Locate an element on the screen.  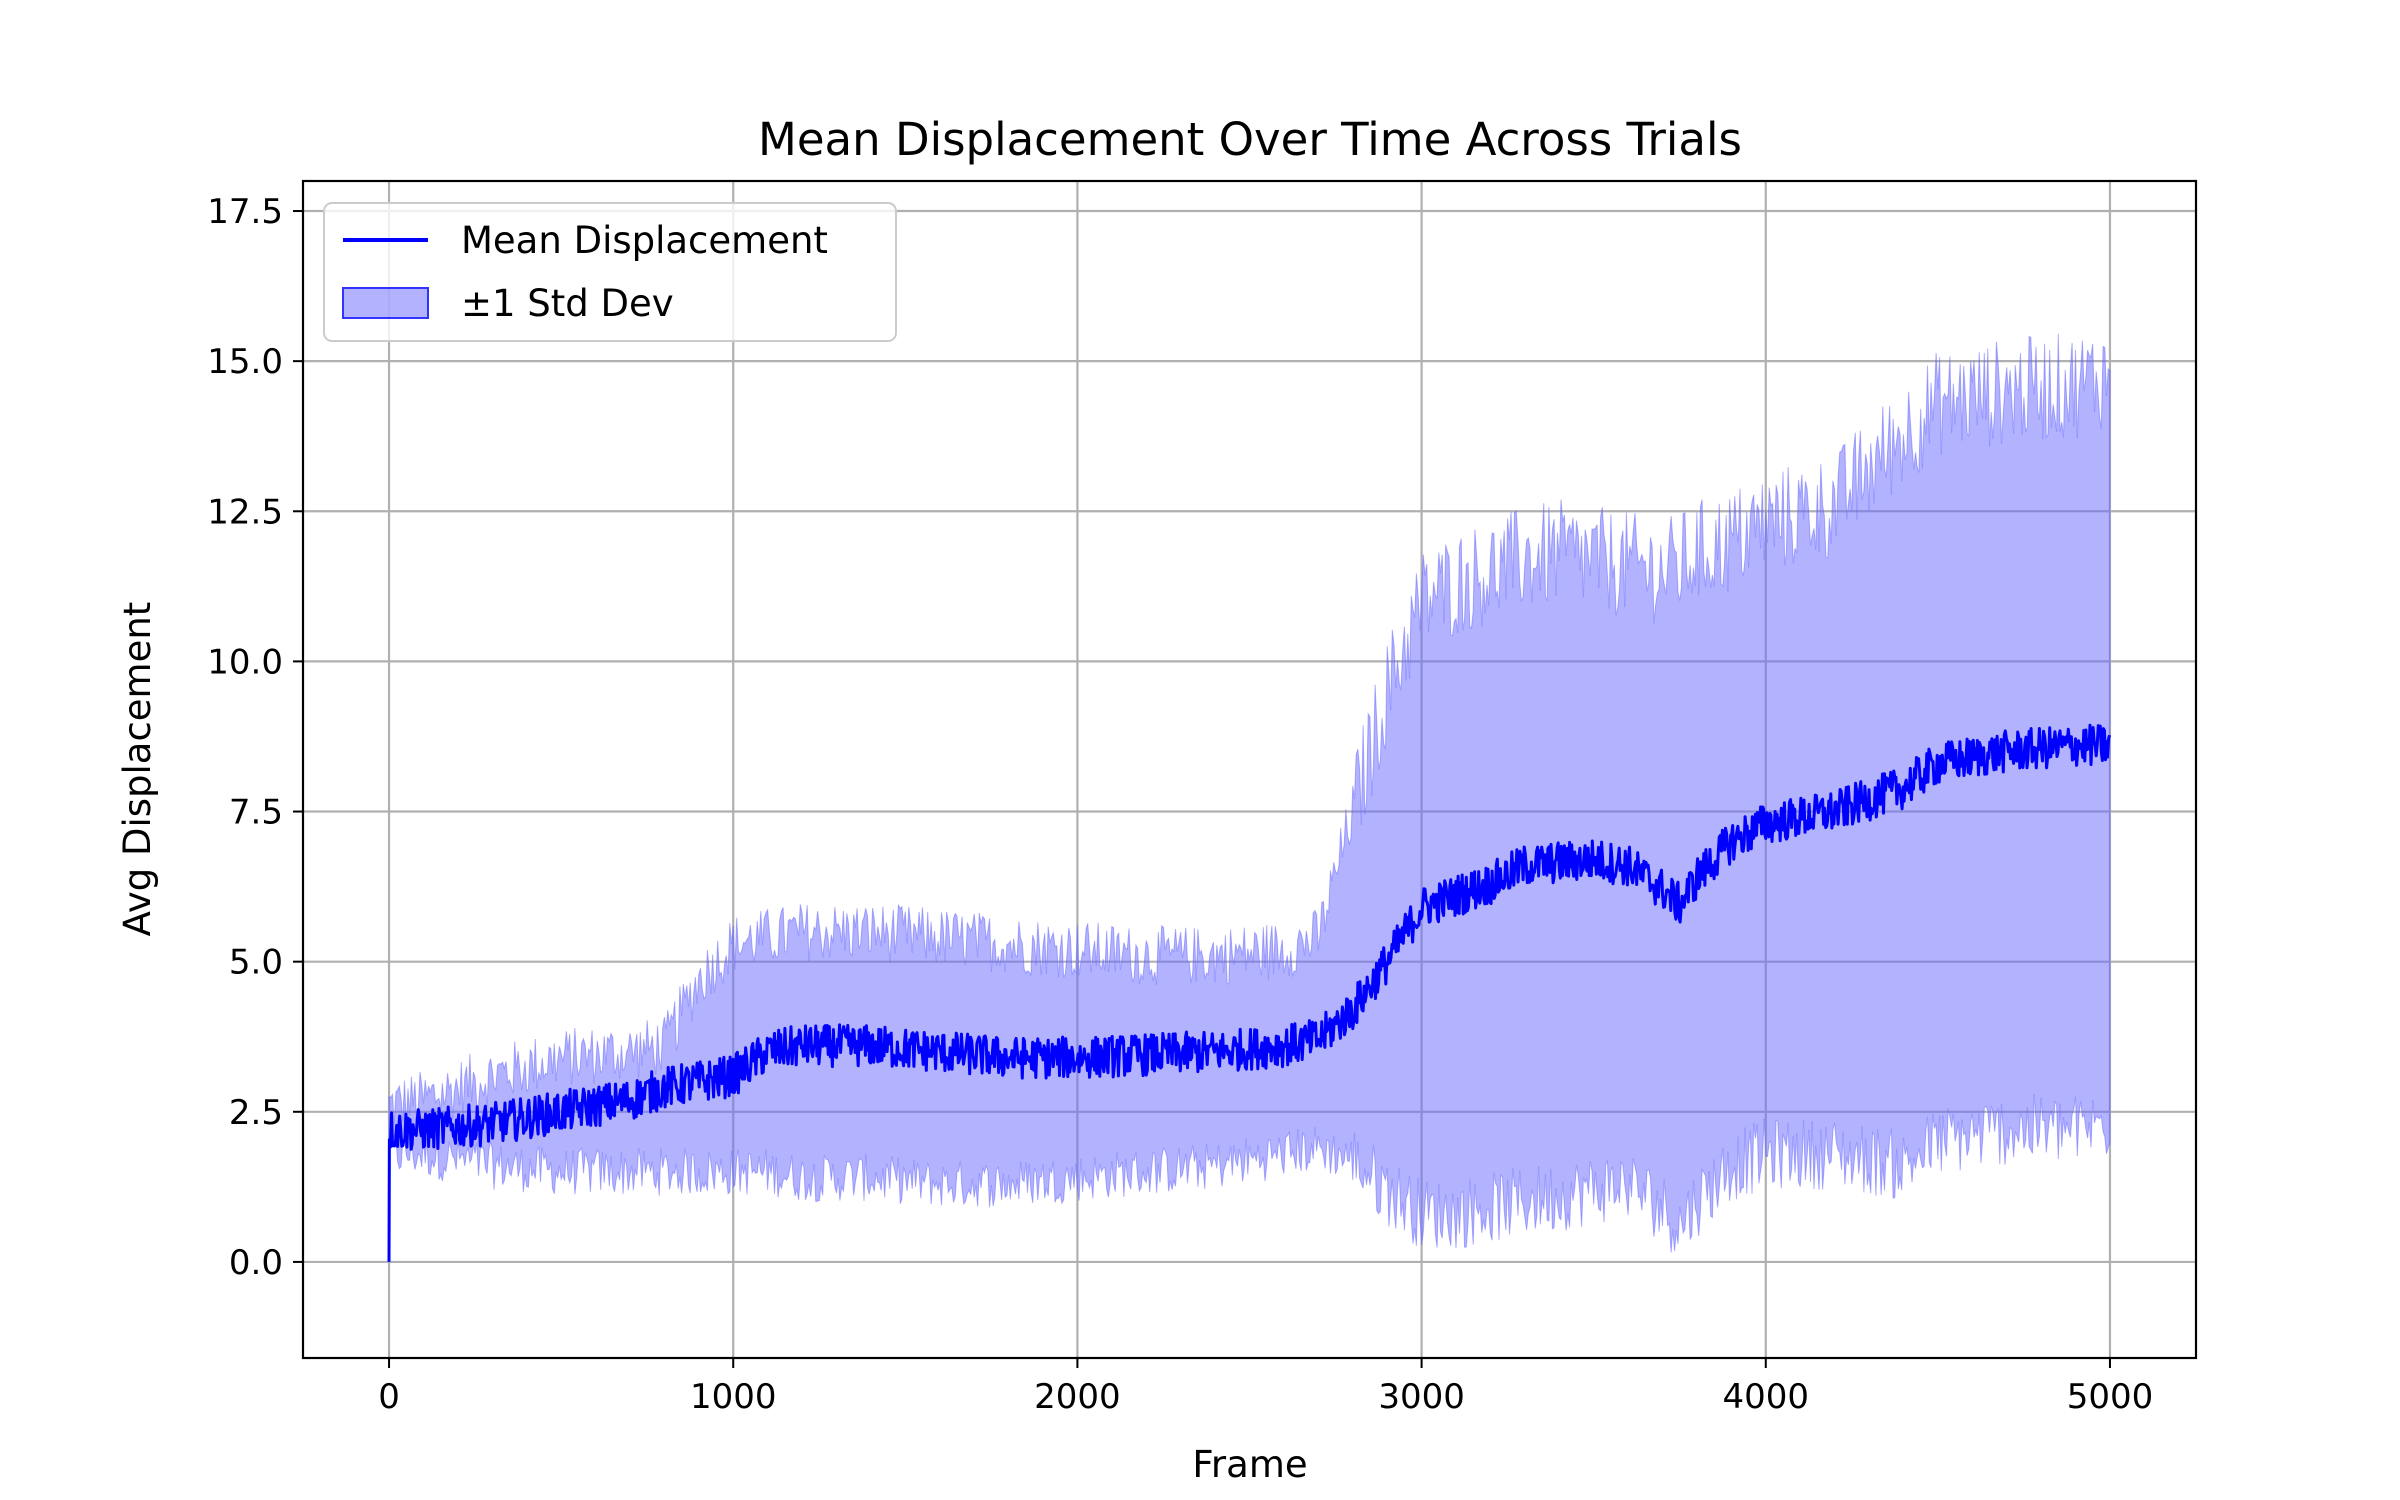
legend-band-swatch is located at coordinates (385, 303).